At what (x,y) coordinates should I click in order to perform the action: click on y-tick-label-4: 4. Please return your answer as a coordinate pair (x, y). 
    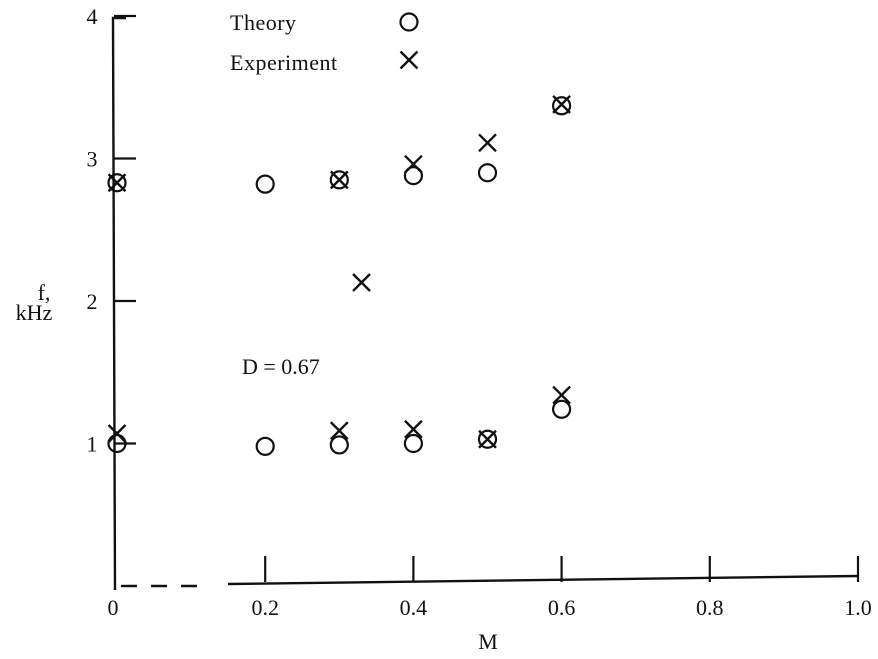
    Looking at the image, I should click on (92, 16).